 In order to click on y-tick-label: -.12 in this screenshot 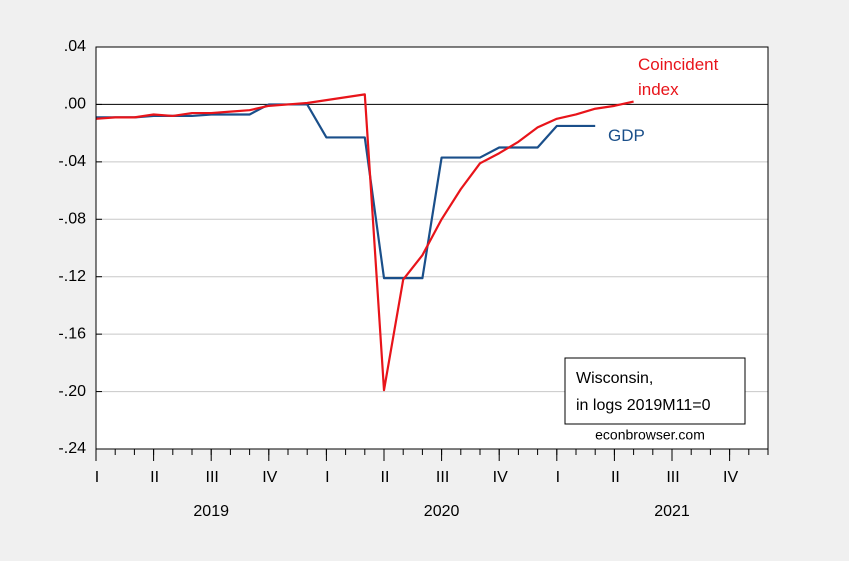, I will do `click(72, 276)`.